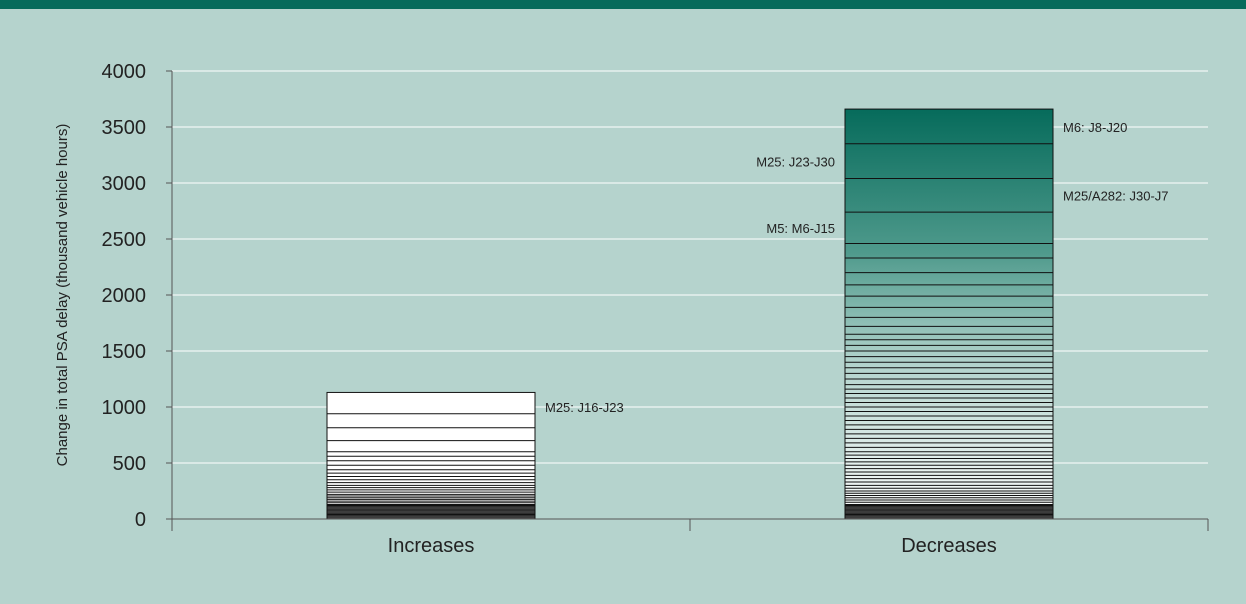 This screenshot has width=1246, height=604. Describe the element at coordinates (124, 240) in the screenshot. I see `y-tick-label: 2500` at that location.